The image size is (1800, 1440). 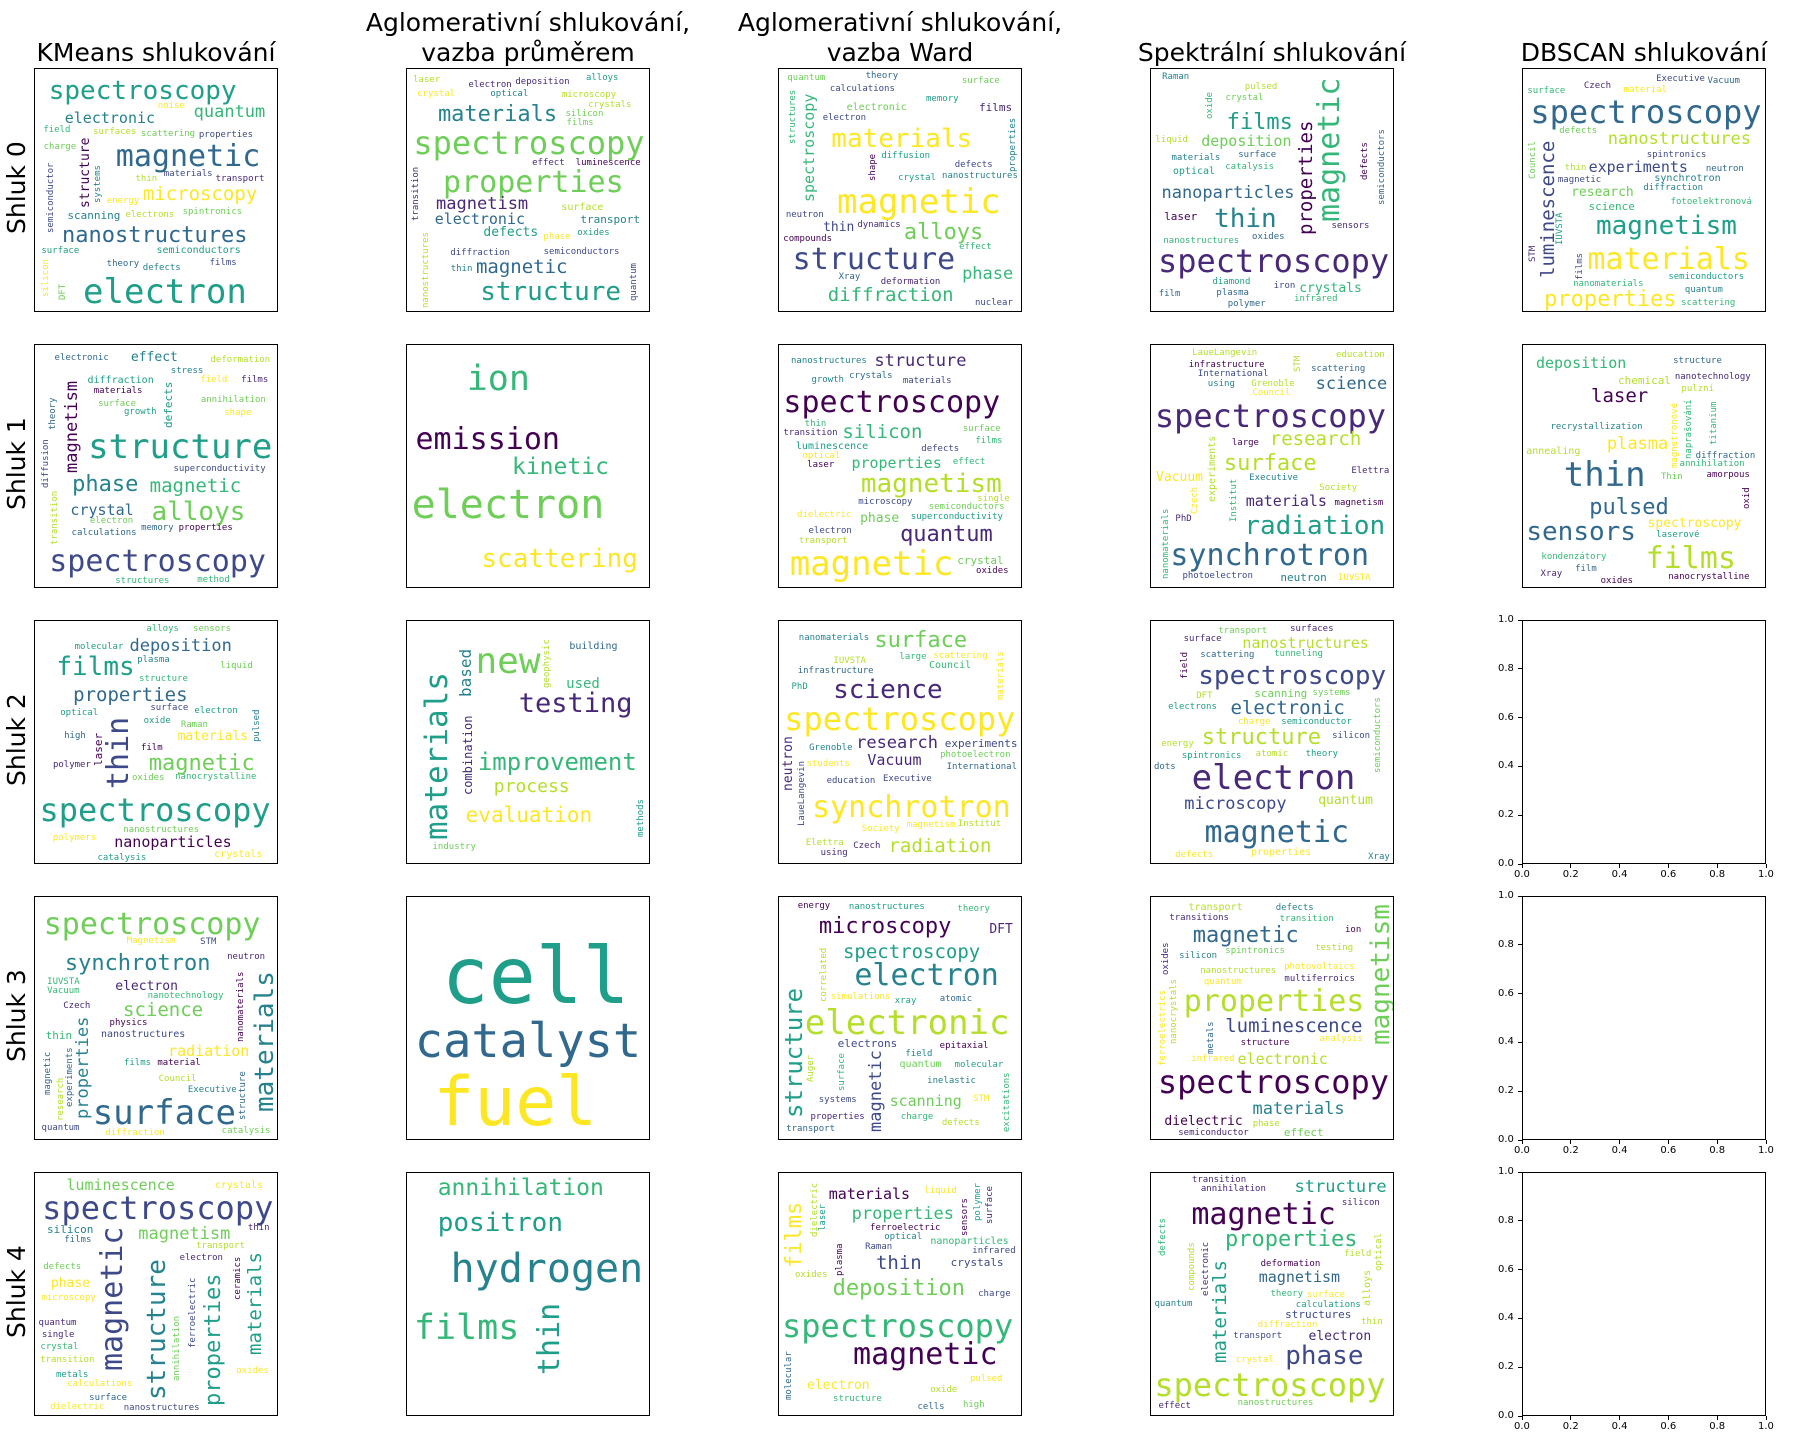 What do you see at coordinates (1506, 1269) in the screenshot?
I see `y-tick-label: 0.6` at bounding box center [1506, 1269].